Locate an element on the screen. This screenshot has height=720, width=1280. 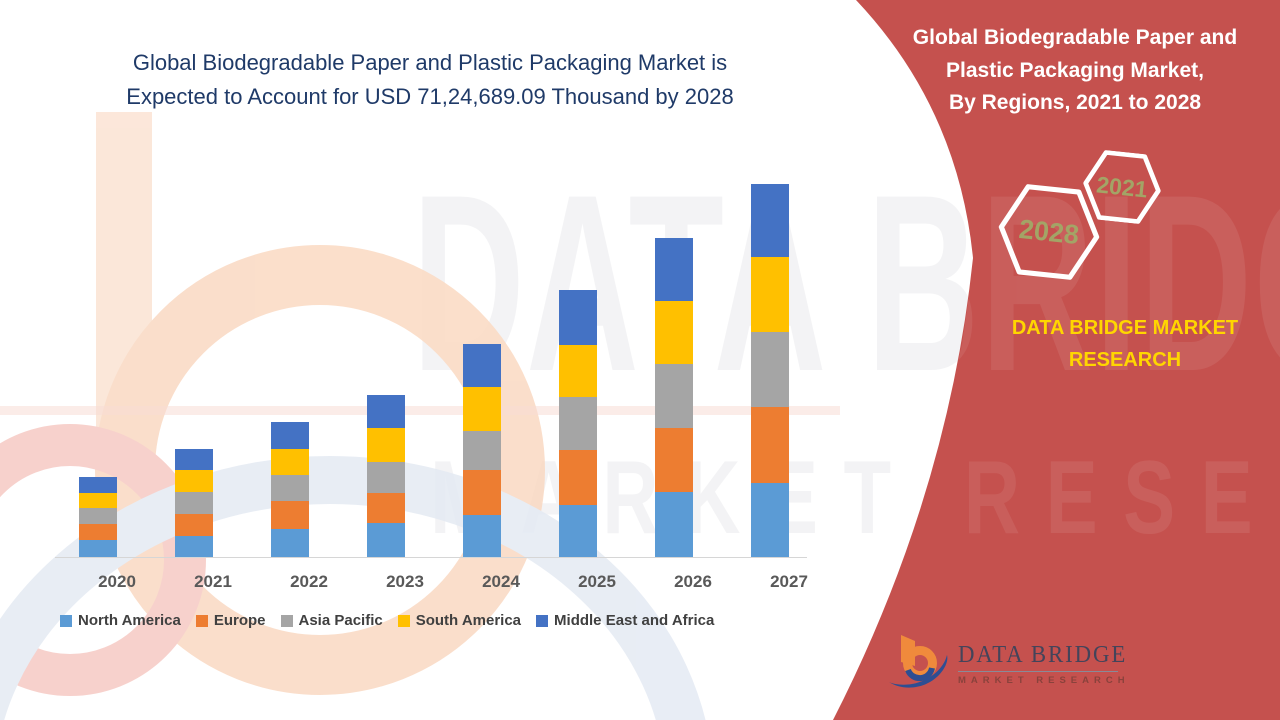
bar-2026 is located at coordinates (674, 397).